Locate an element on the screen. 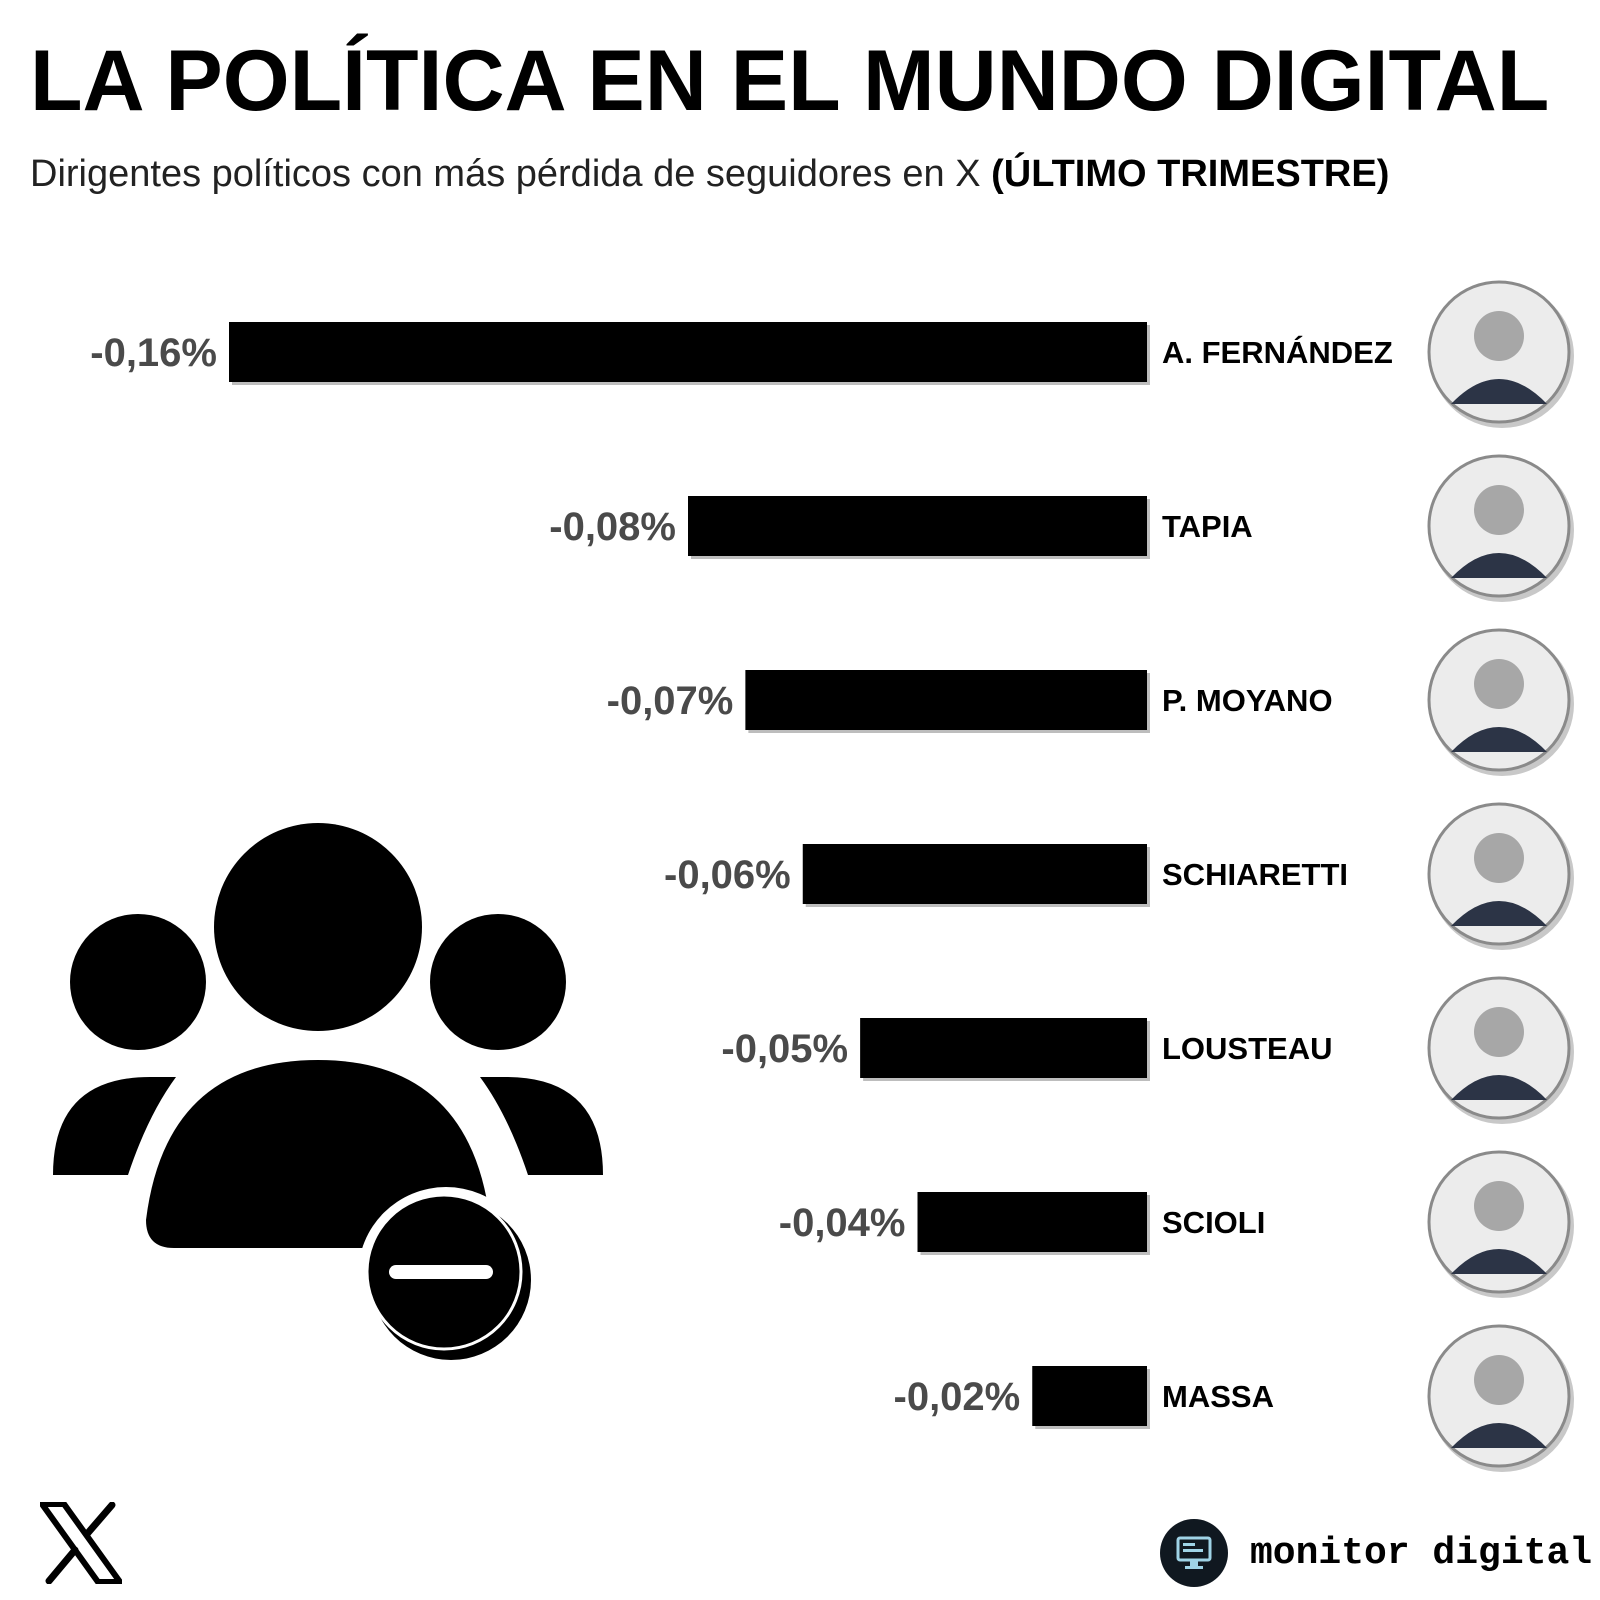 Image resolution: width=1600 pixels, height=1600 pixels. brand-name: monitor digital is located at coordinates (1421, 1553).